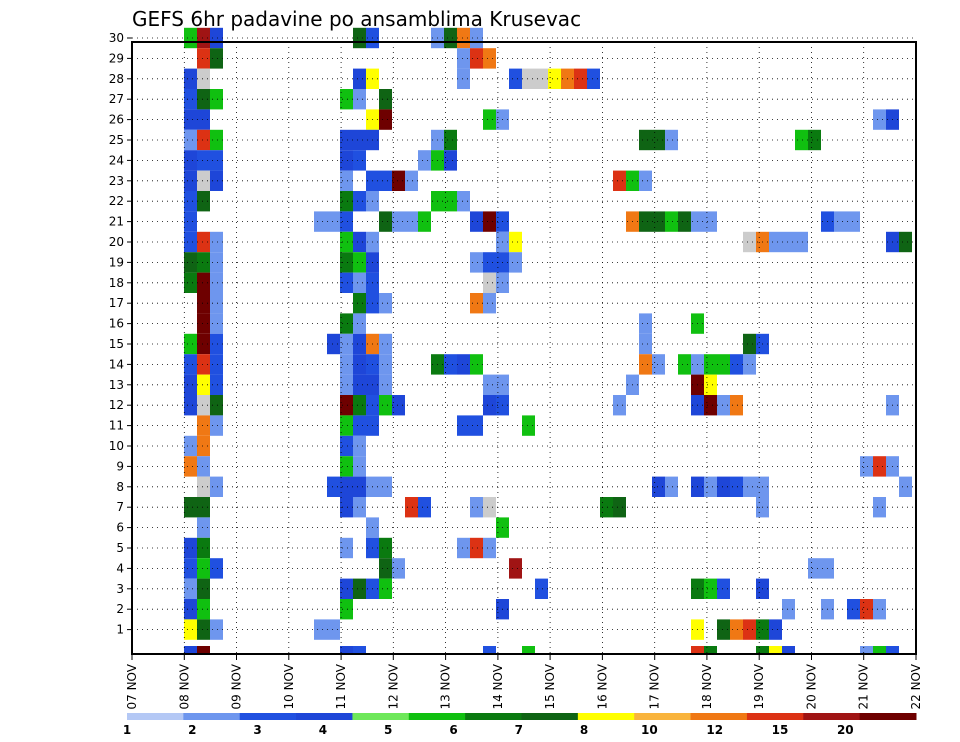 The image size is (960, 742). What do you see at coordinates (780, 730) in the screenshot?
I see `colorbar-label: 15` at bounding box center [780, 730].